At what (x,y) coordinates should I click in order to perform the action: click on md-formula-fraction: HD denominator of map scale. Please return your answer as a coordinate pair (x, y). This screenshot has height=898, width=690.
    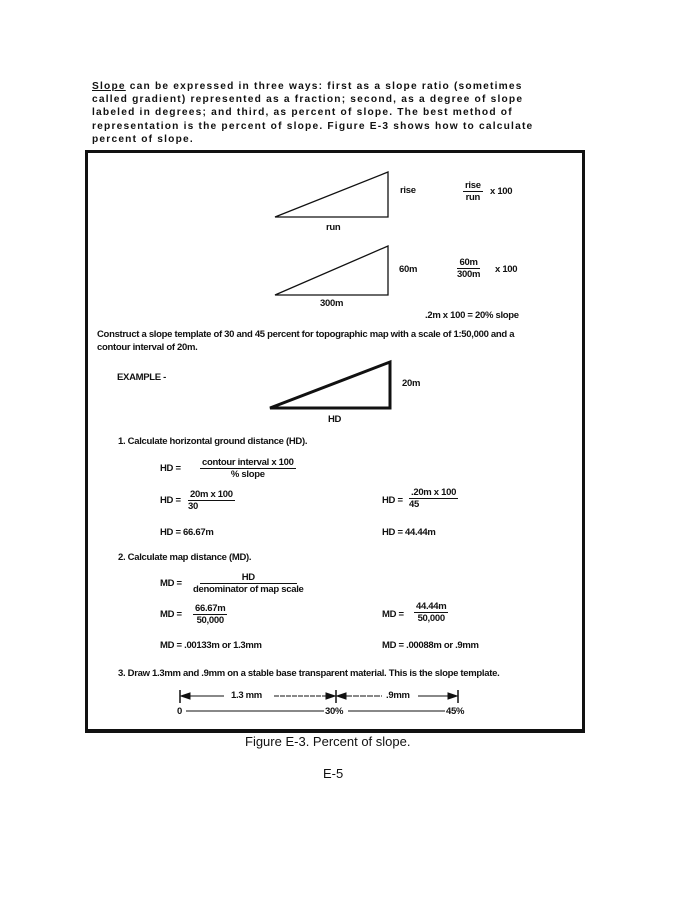
    Looking at the image, I should click on (248, 583).